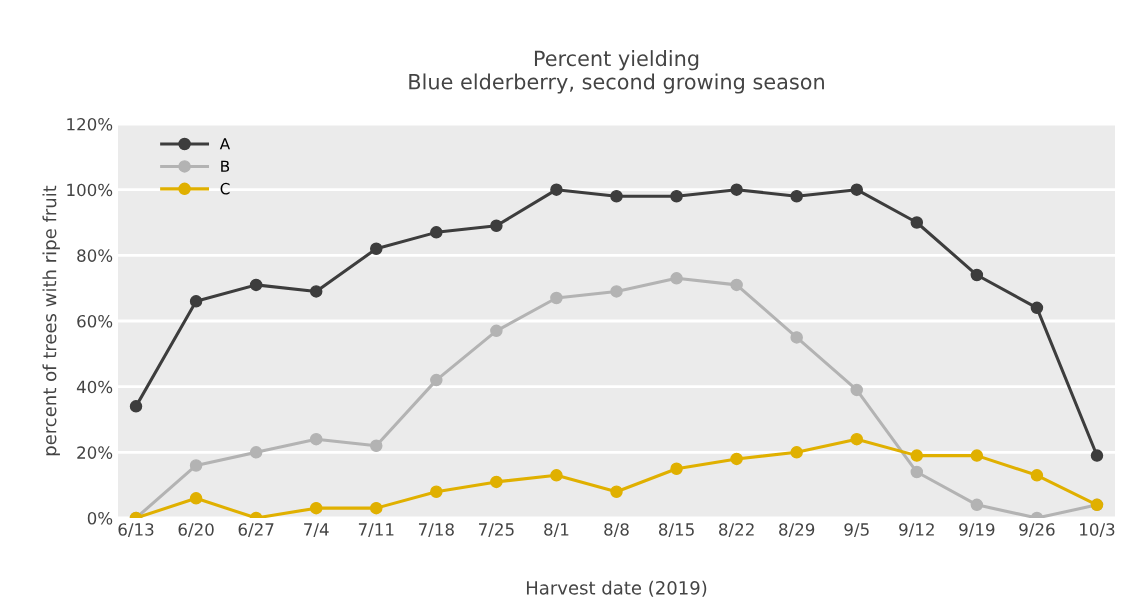 The width and height of the screenshot is (1135, 605). Describe the element at coordinates (100, 518) in the screenshot. I see `y-tick-label: 0%` at that location.